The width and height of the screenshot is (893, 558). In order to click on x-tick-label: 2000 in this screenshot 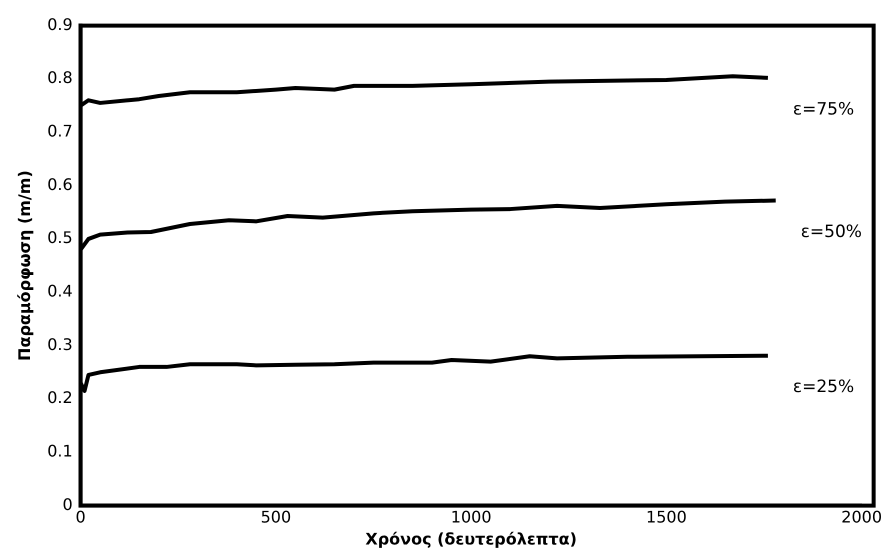, I will do `click(861, 516)`.